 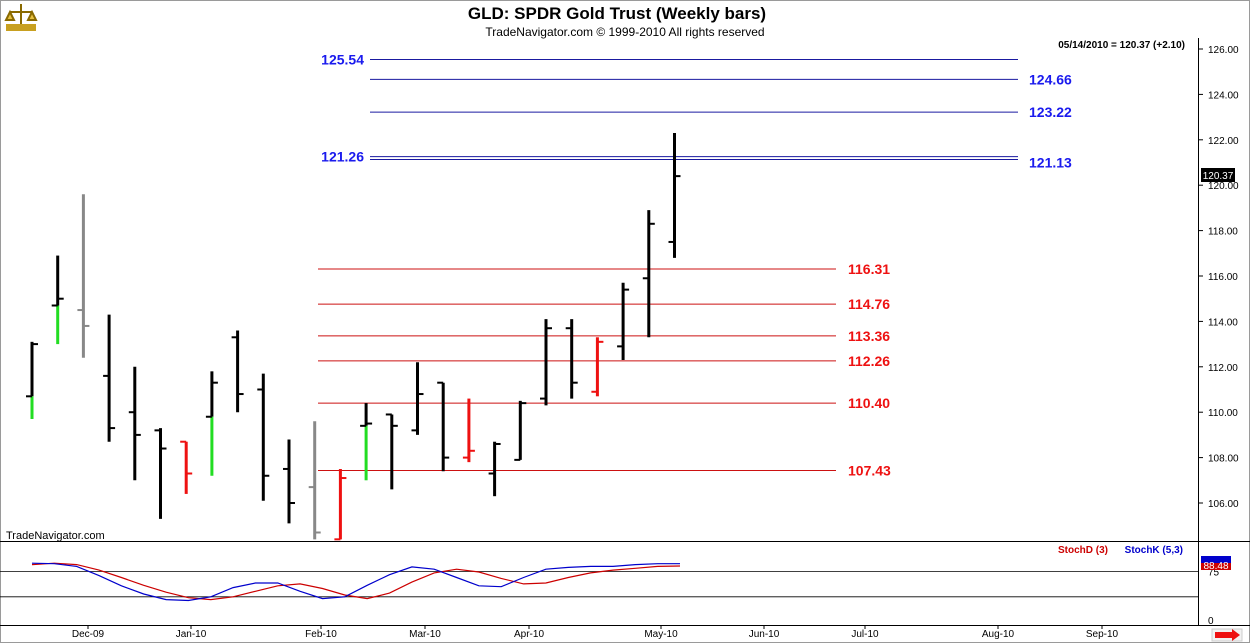 What do you see at coordinates (998, 634) in the screenshot?
I see `time-tick-label: Aug-10` at bounding box center [998, 634].